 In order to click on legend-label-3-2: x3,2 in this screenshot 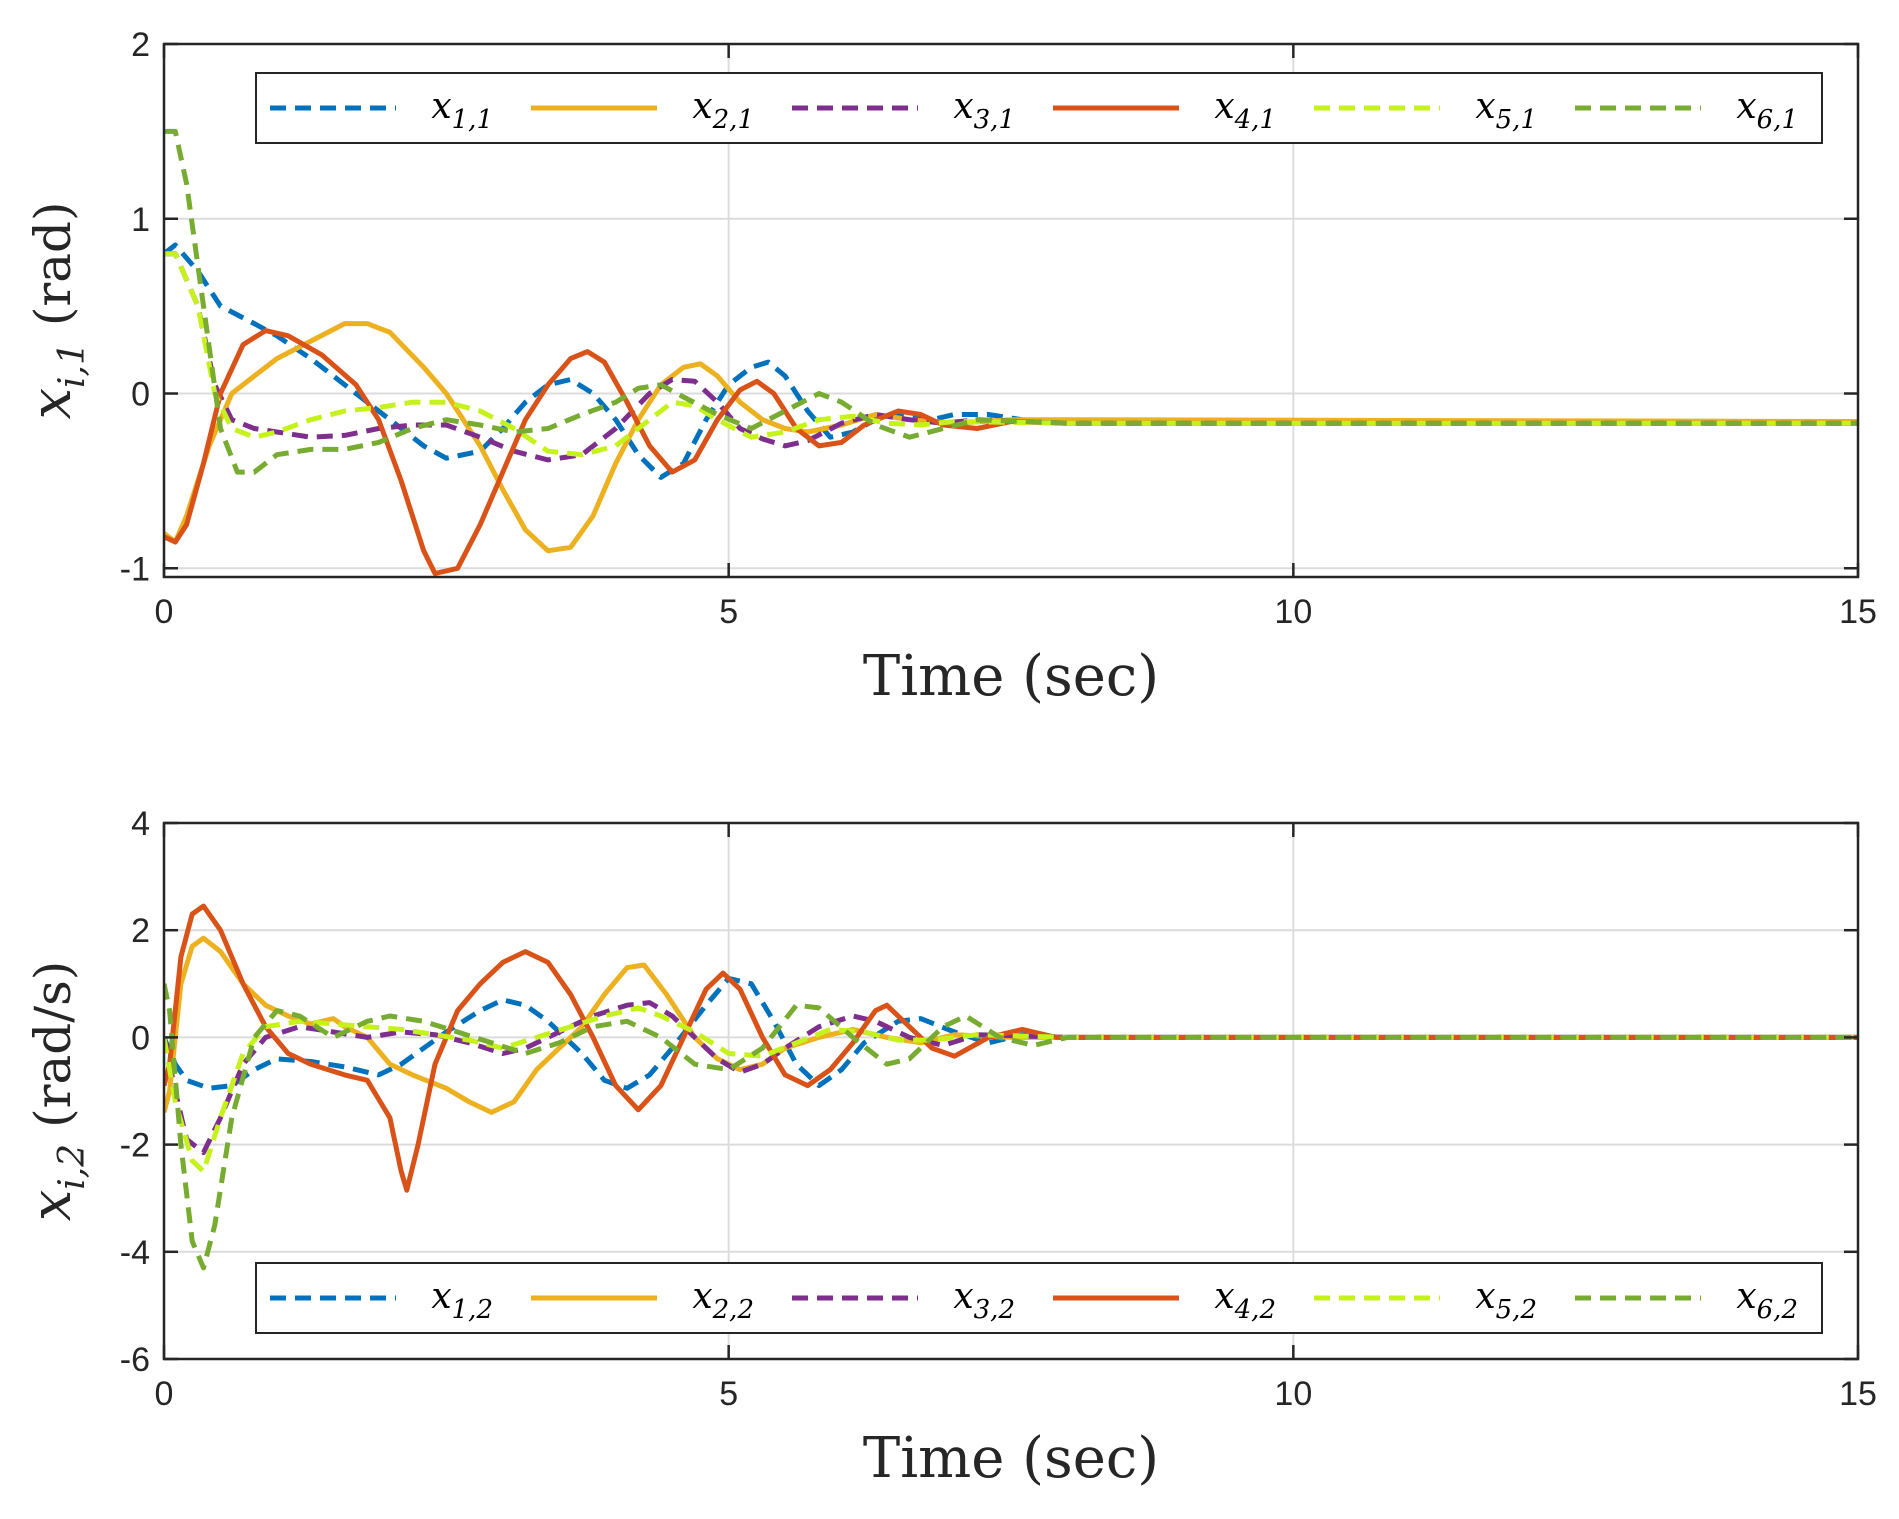, I will do `click(984, 1300)`.